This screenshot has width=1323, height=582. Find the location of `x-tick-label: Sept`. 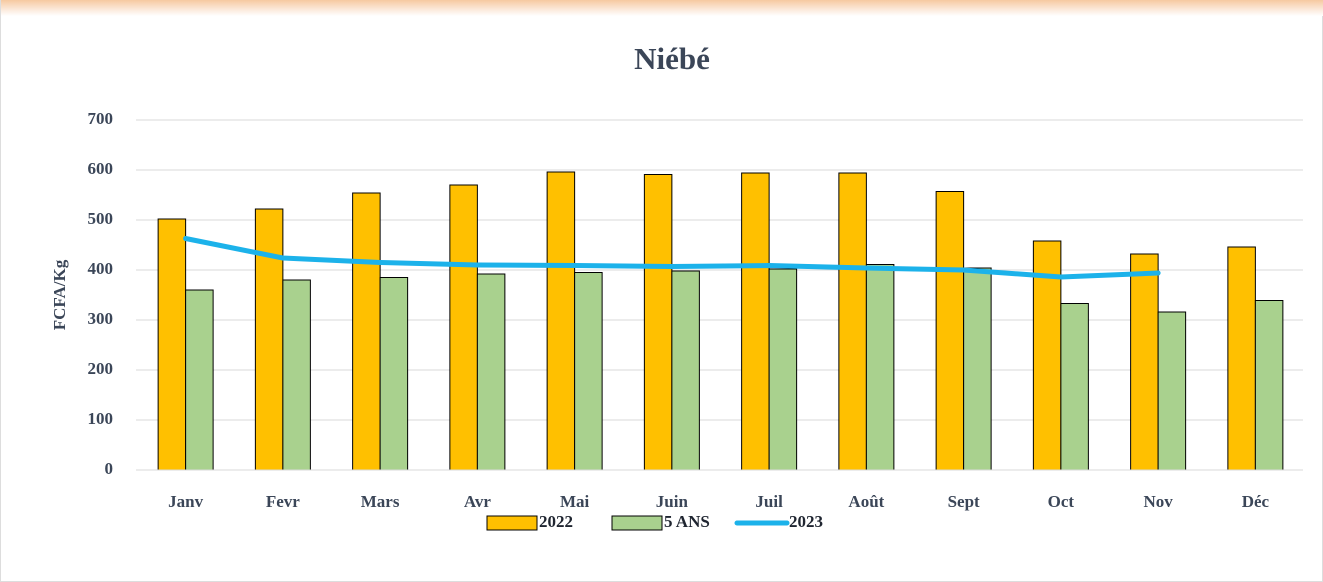

x-tick-label: Sept is located at coordinates (964, 501).